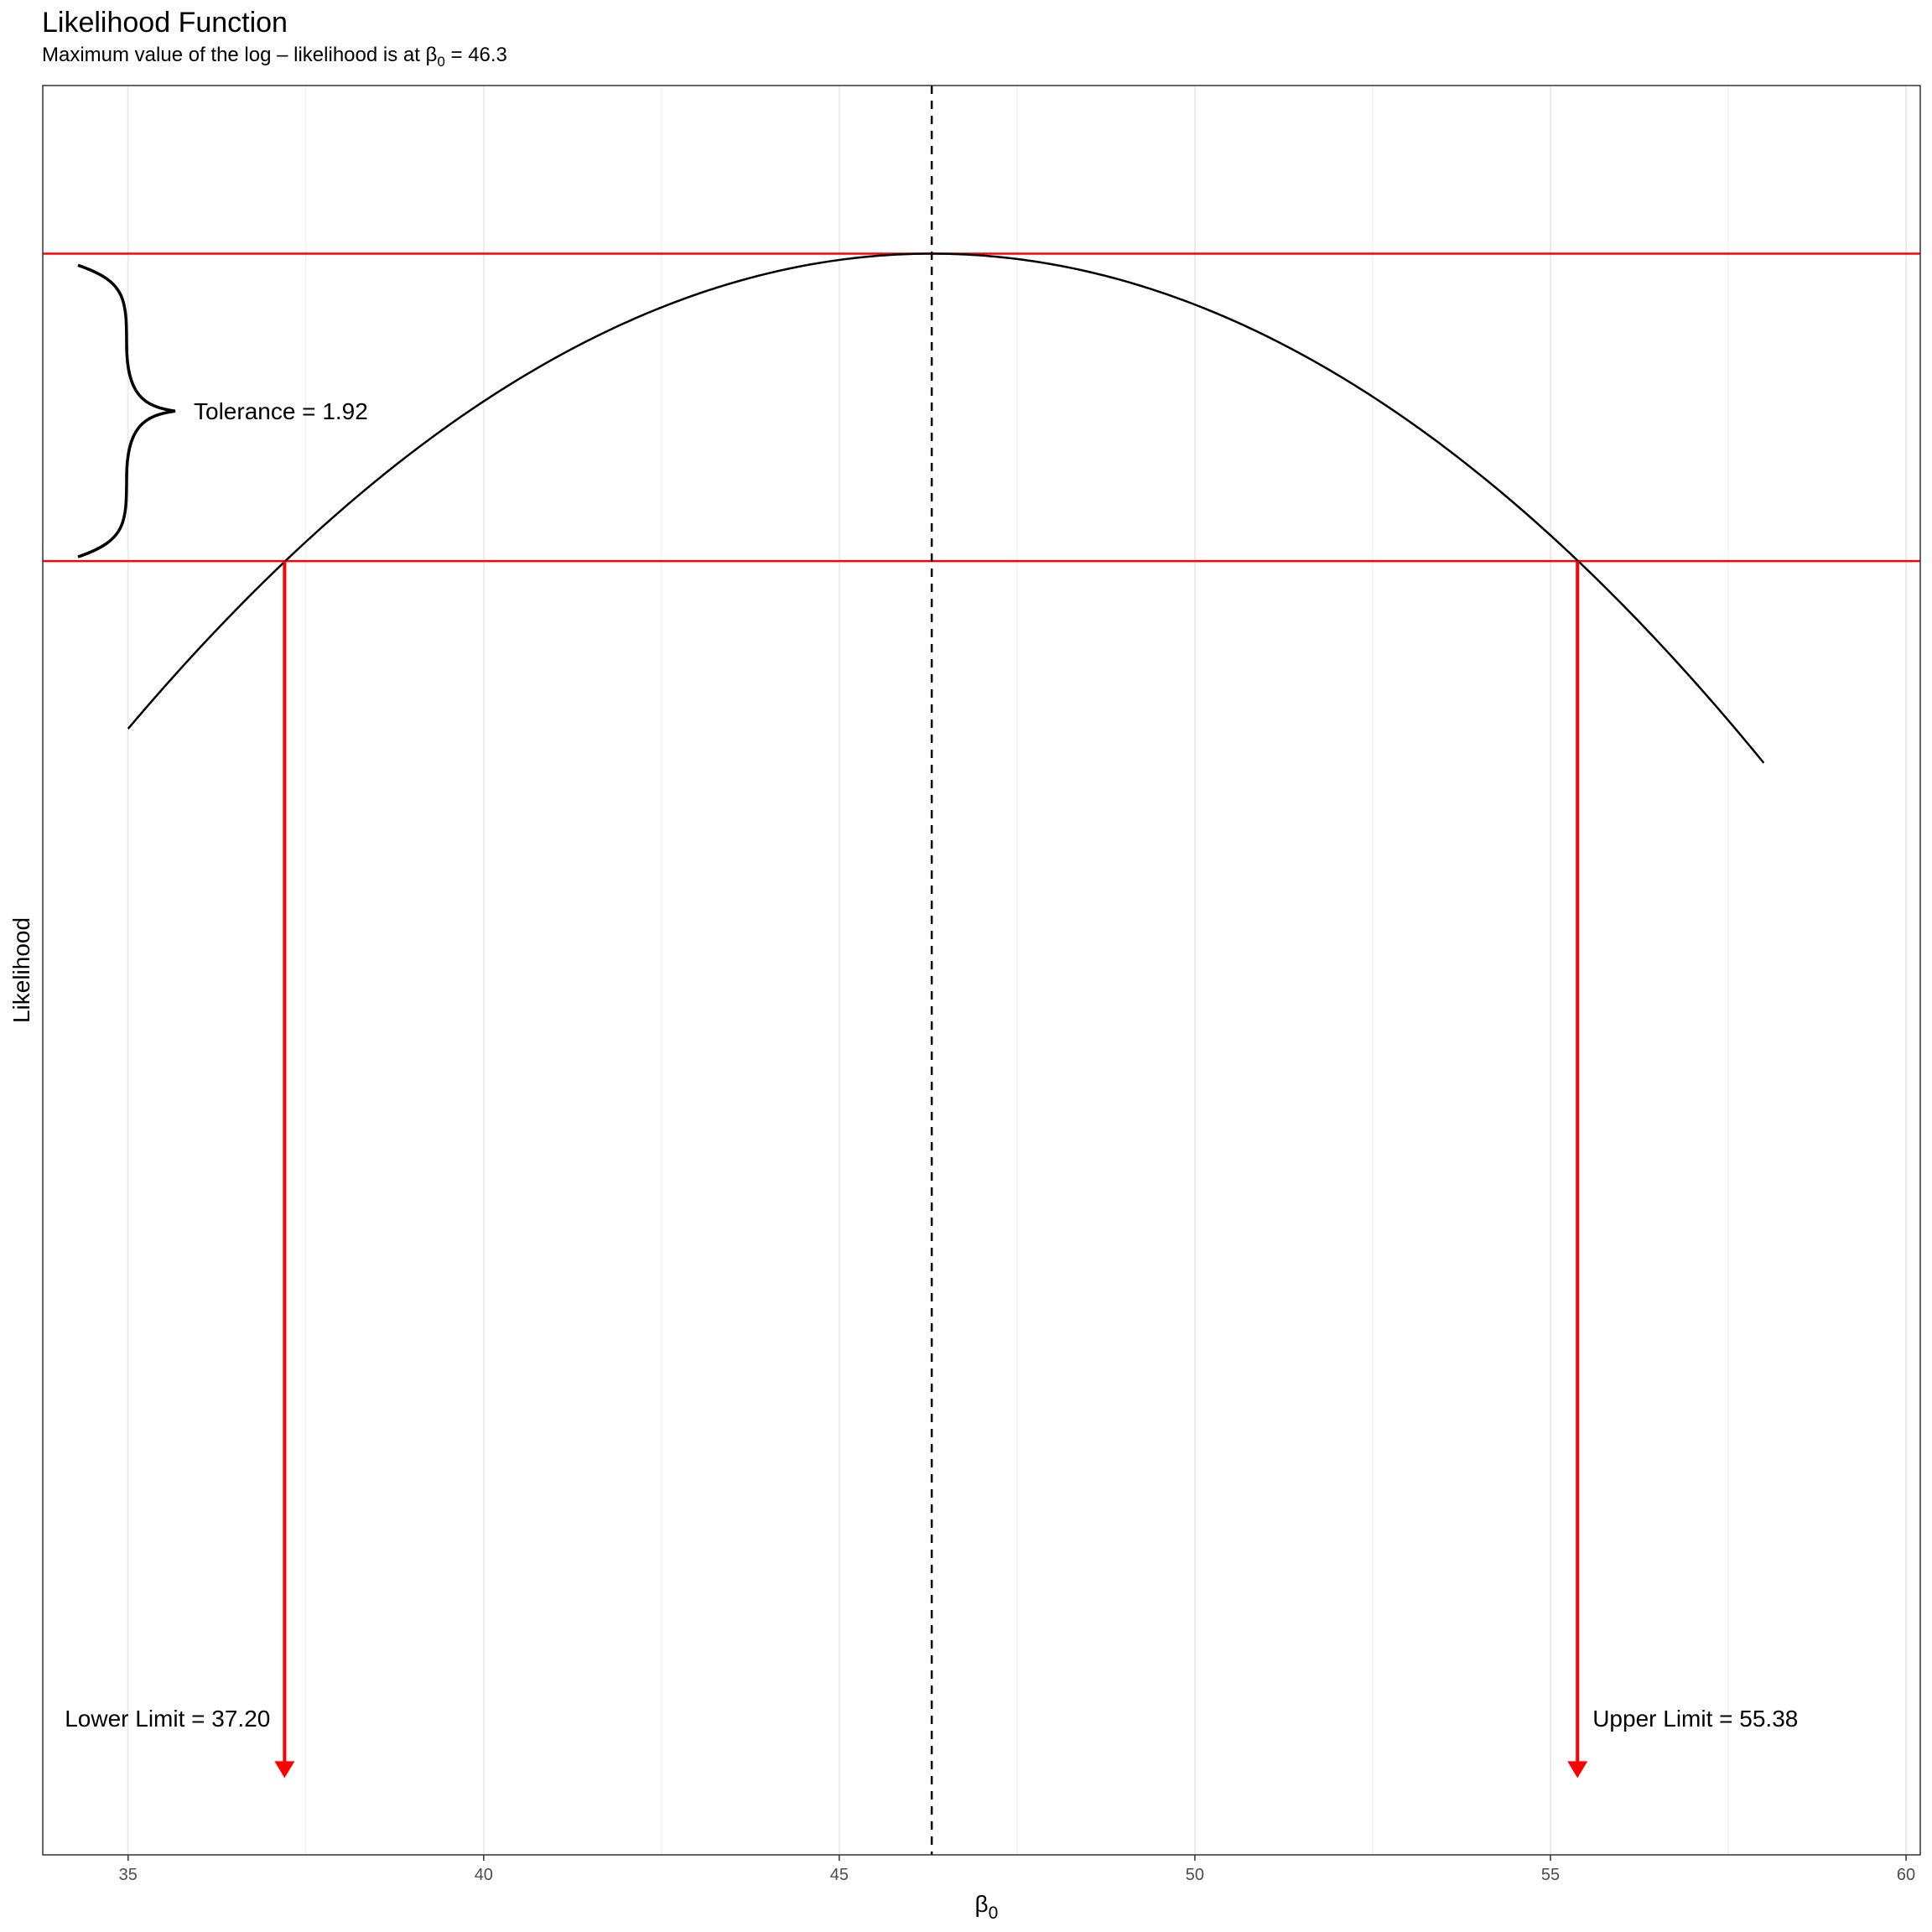 The image size is (1932, 1932). Describe the element at coordinates (475, 55) in the screenshot. I see `subtitle-suffix: = 46.3` at that location.